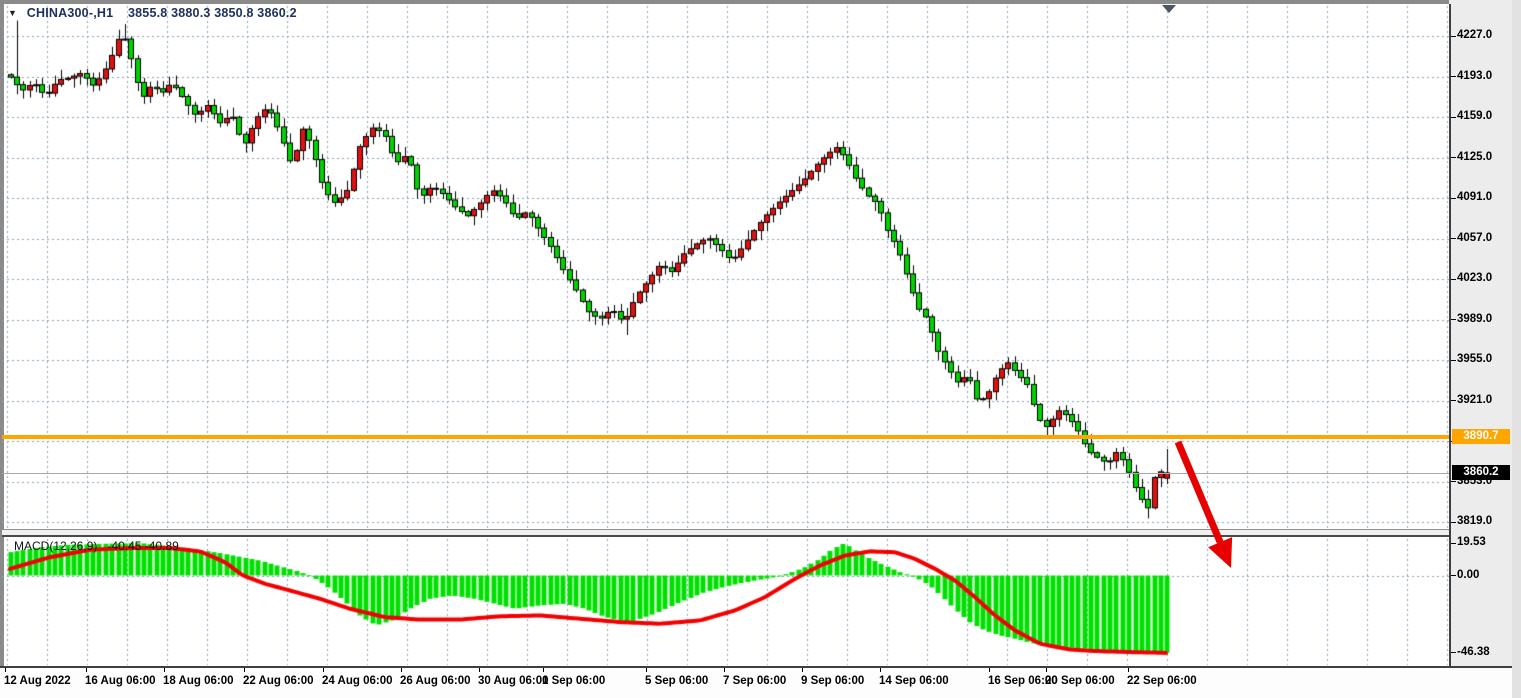 The width and height of the screenshot is (1521, 698). Describe the element at coordinates (833, 681) in the screenshot. I see `time-axis-label: 9 Sep 06:00` at that location.